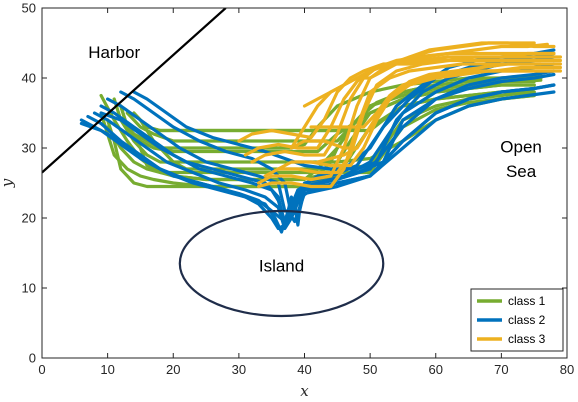 Image resolution: width=578 pixels, height=402 pixels. What do you see at coordinates (29, 288) in the screenshot?
I see `y-tick-label: 10` at bounding box center [29, 288].